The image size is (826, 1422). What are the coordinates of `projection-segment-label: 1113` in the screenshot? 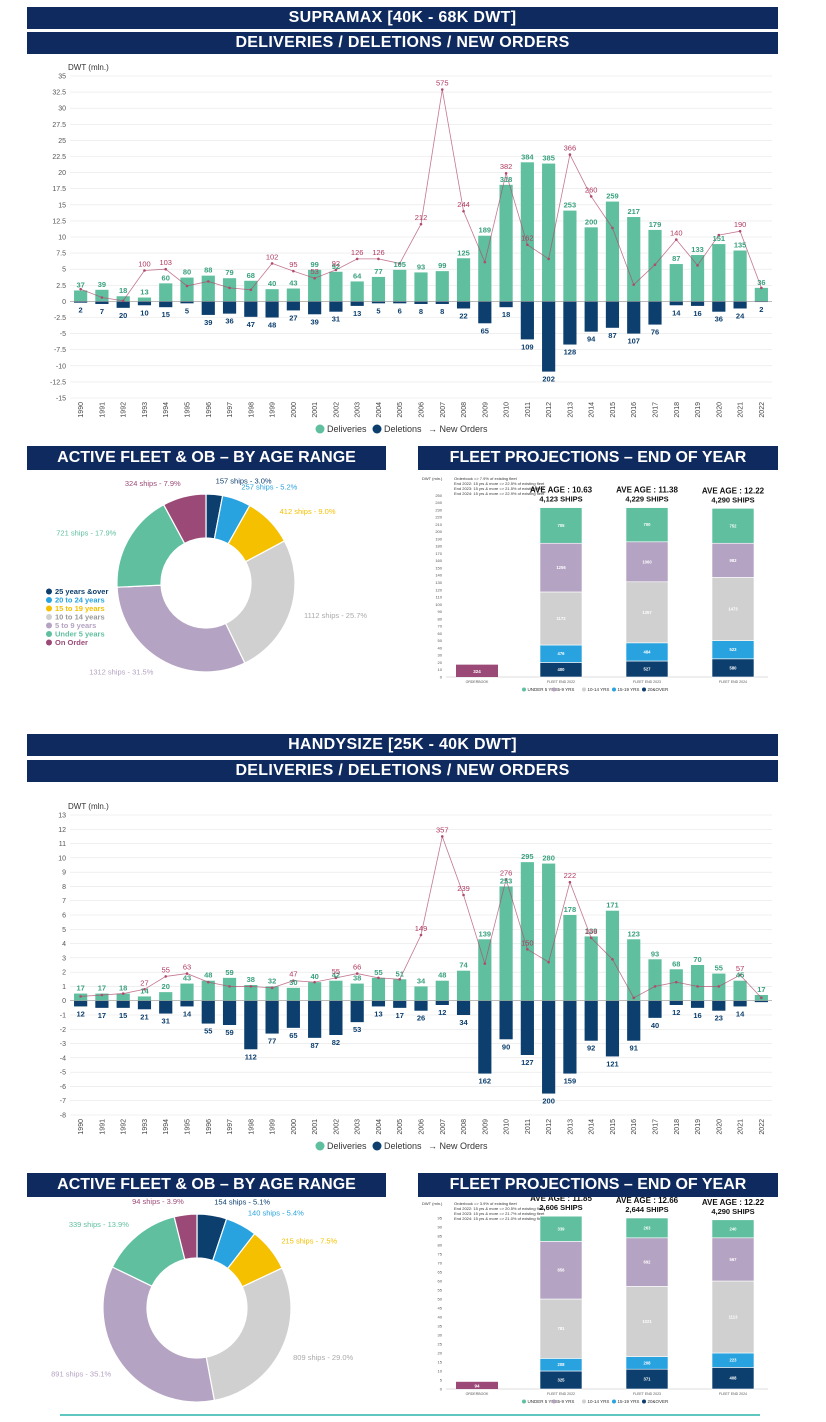 It's located at (734, 1317).